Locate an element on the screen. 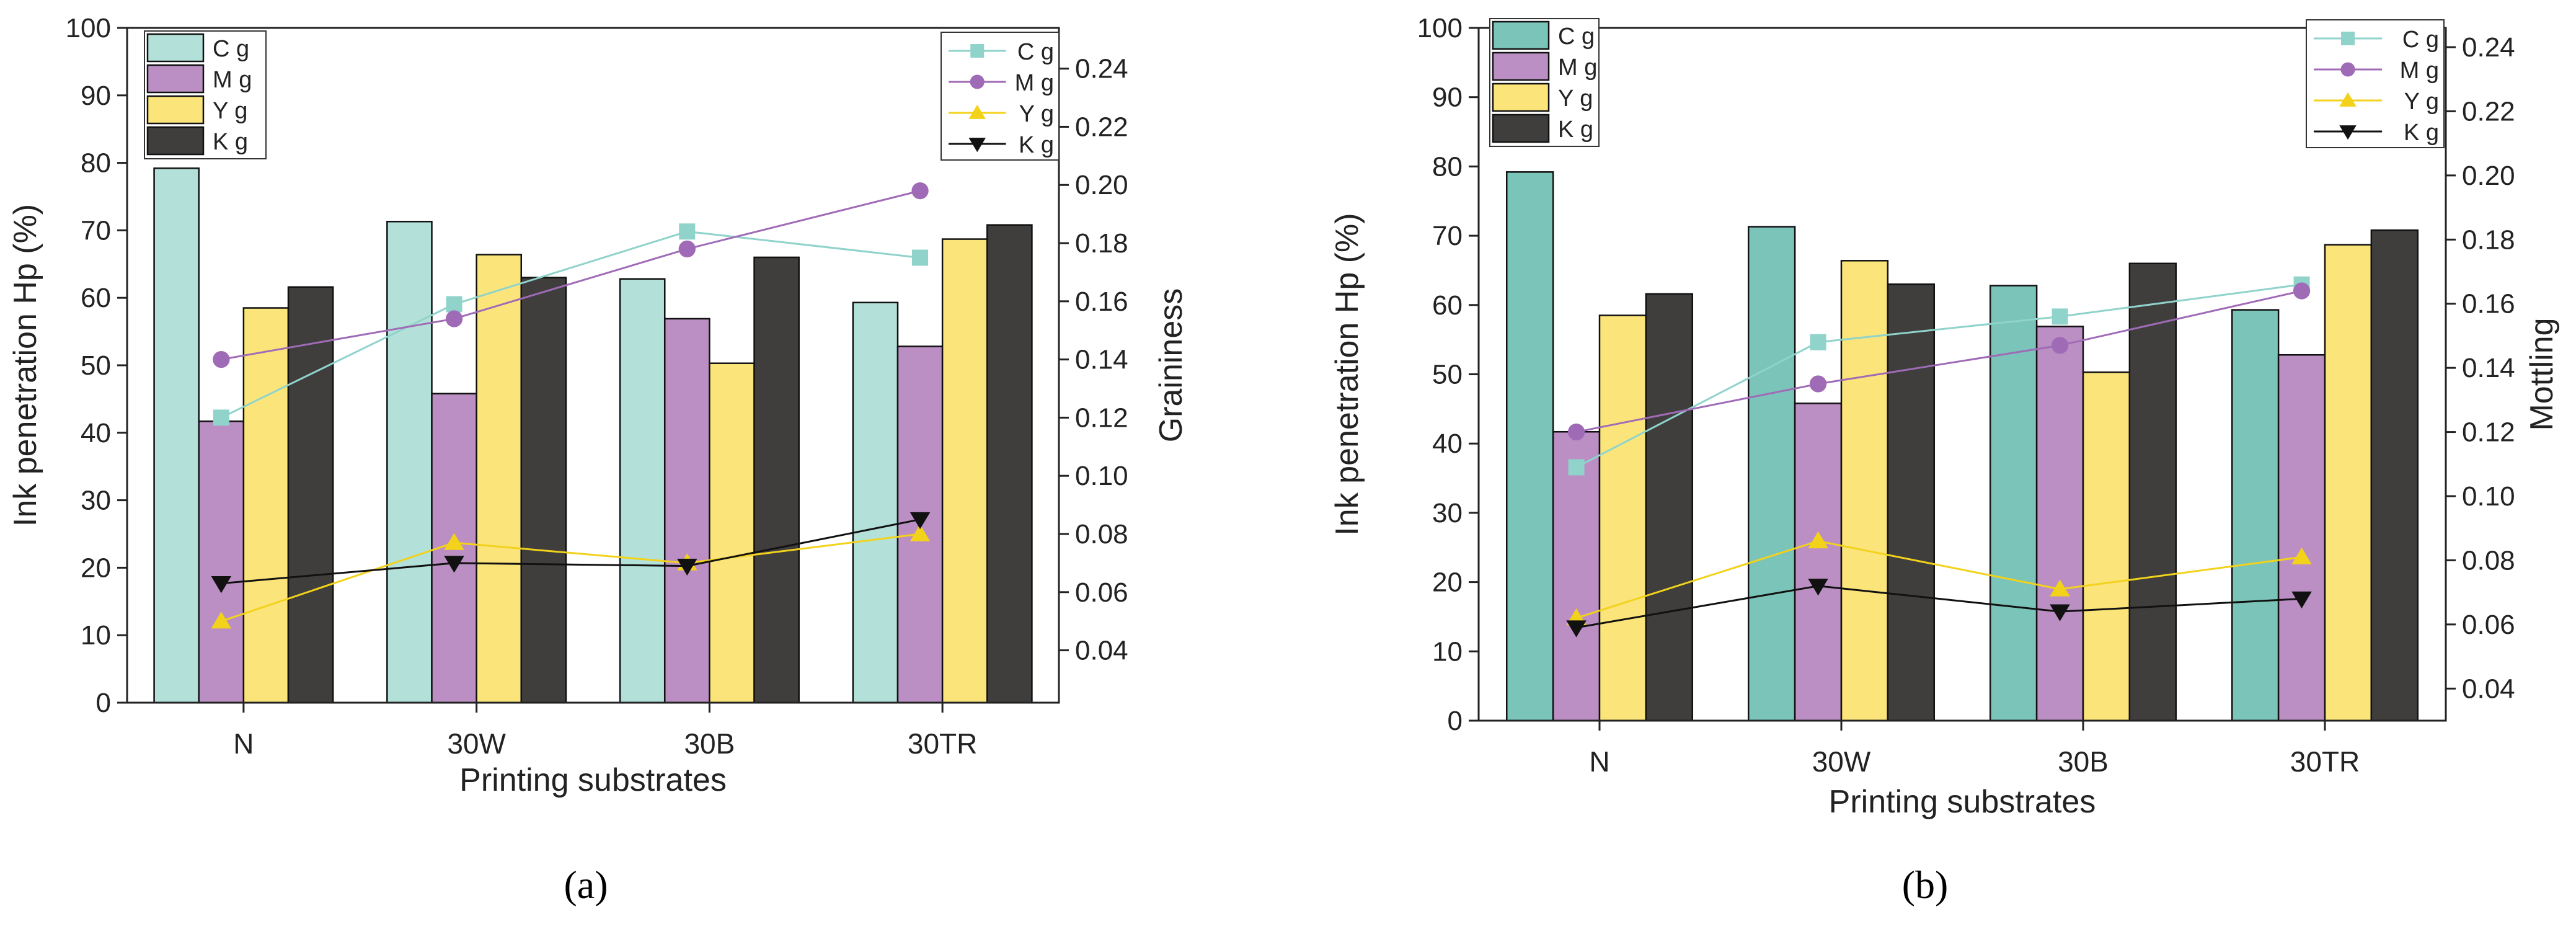 The height and width of the screenshot is (934, 2576). point-Yg-30B is located at coordinates (2060, 588).